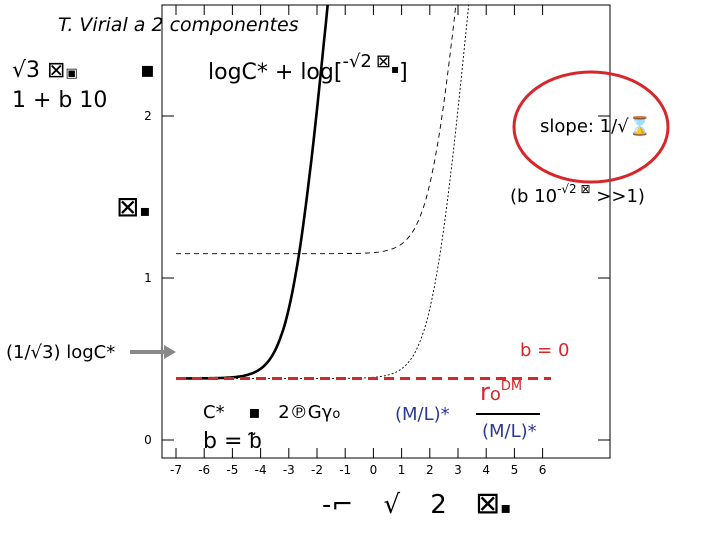 This screenshot has width=720, height=540. I want to click on rhs-power: -√2, so click(357, 61).